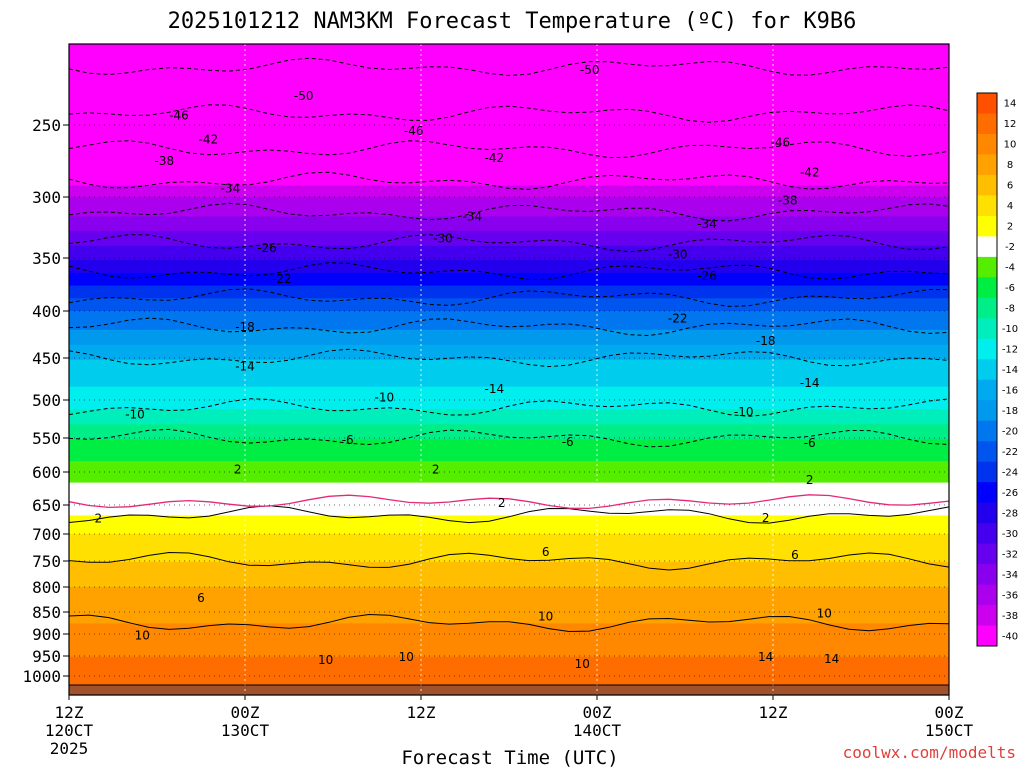  What do you see at coordinates (949, 712) in the screenshot?
I see `x-tick-time: 00Z` at bounding box center [949, 712].